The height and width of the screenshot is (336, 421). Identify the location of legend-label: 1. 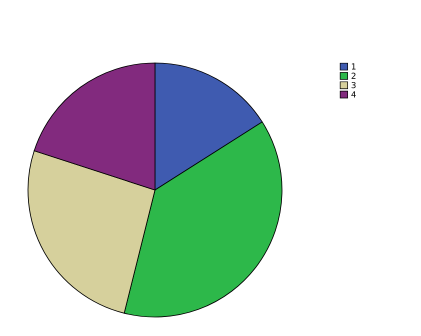
(354, 66).